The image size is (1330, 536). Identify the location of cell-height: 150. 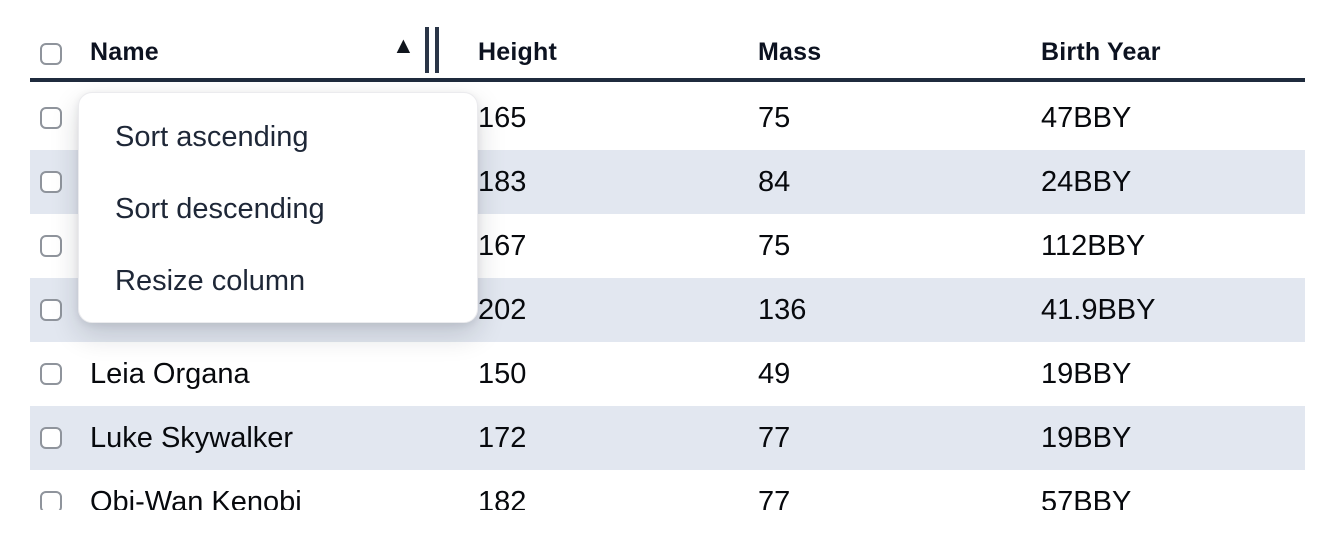
(502, 373).